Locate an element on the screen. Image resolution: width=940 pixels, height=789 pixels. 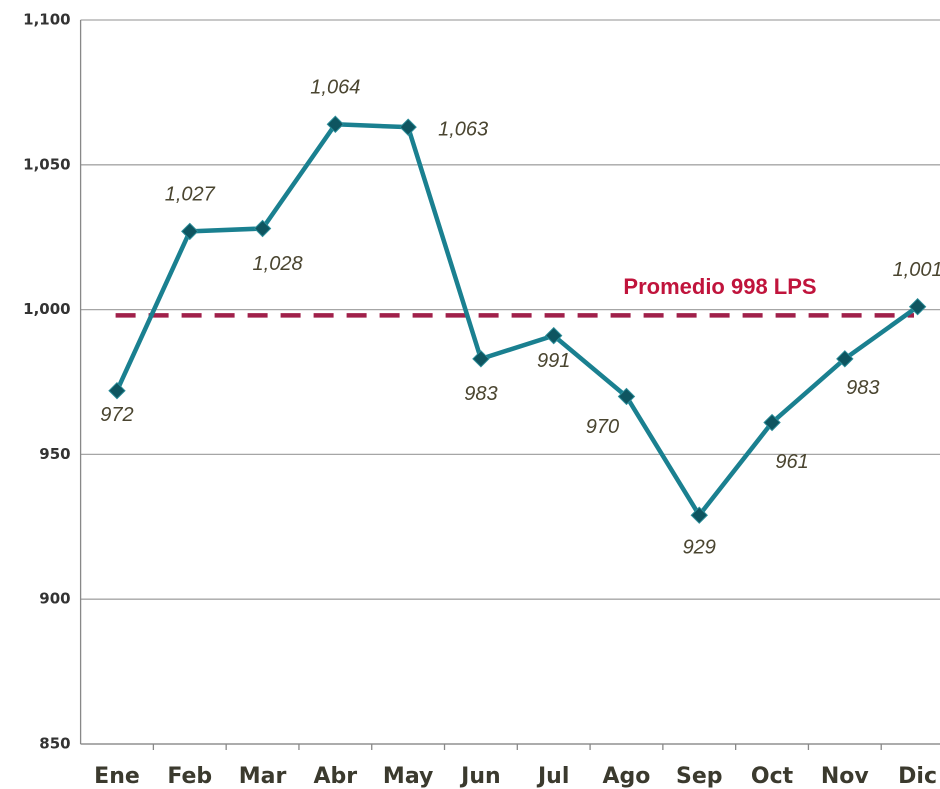
x-tick-label: Jun is located at coordinates (480, 776).